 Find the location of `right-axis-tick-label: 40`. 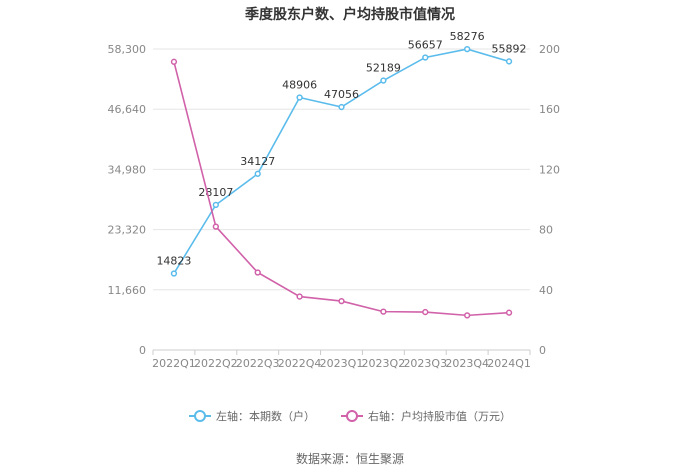

right-axis-tick-label: 40 is located at coordinates (546, 290).